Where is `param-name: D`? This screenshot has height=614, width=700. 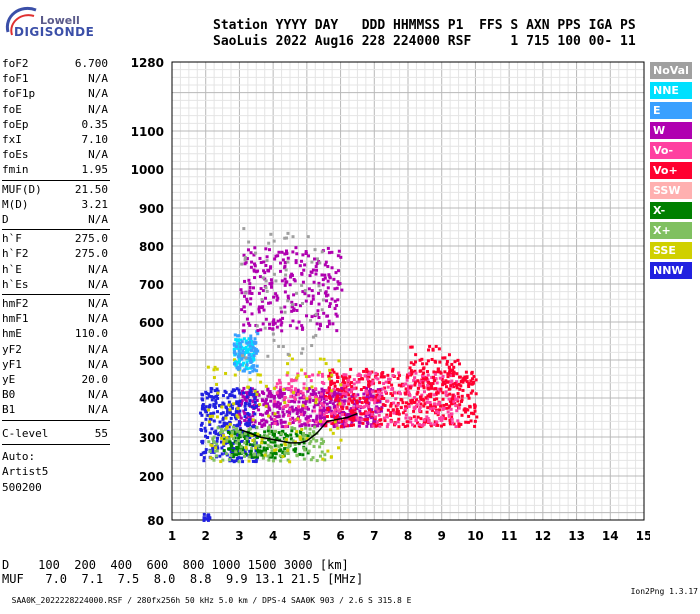
param-name: D is located at coordinates (5, 219).